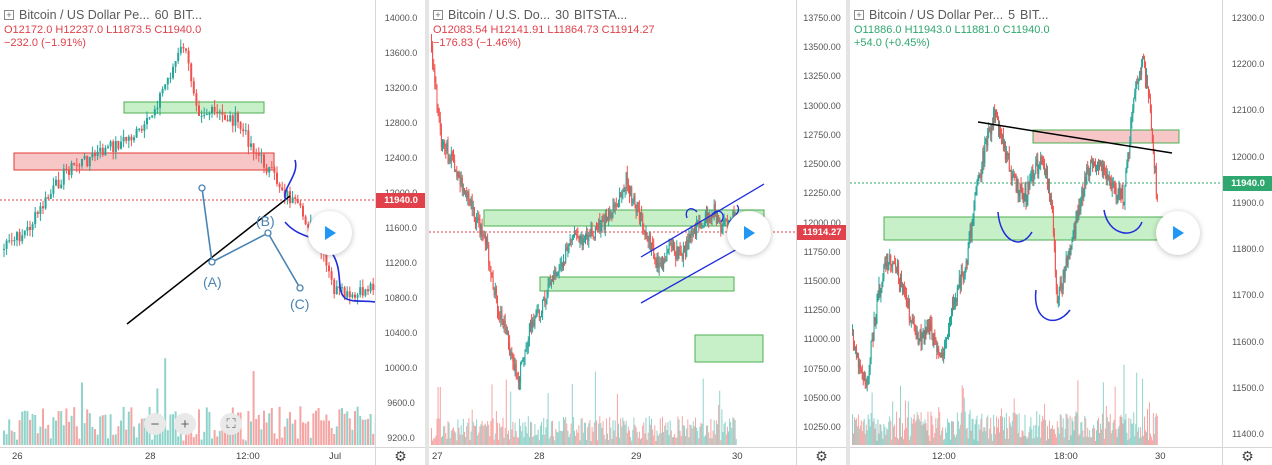  Describe the element at coordinates (185, 424) in the screenshot. I see `zoom-in-button: +` at that location.